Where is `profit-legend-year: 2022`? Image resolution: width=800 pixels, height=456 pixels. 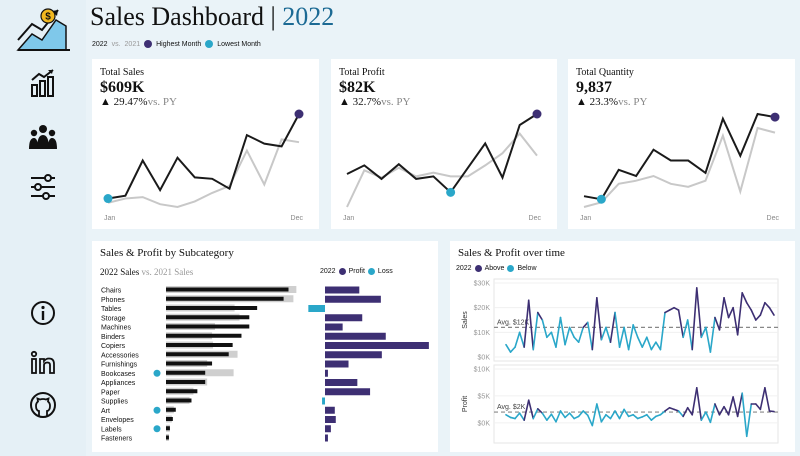
profit-legend-year: 2022 is located at coordinates (328, 271).